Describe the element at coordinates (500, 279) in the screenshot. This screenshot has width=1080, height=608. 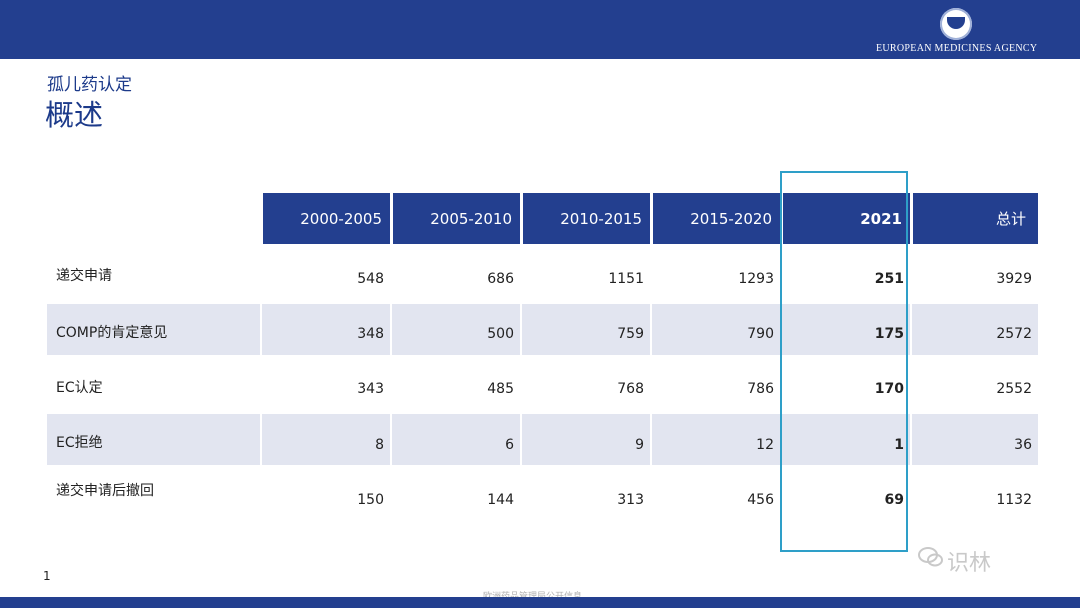
I see `table-cell: 686` at that location.